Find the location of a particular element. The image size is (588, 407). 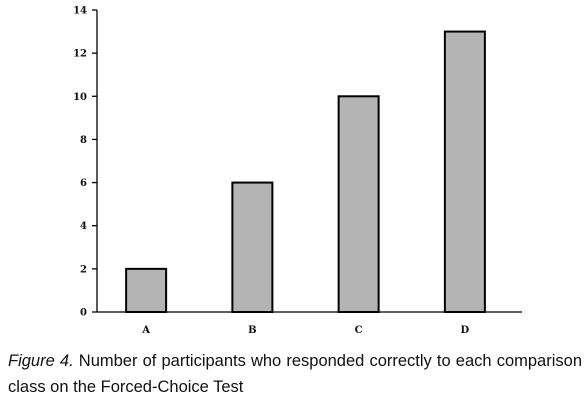

y-tick-label: 12 is located at coordinates (80, 54).